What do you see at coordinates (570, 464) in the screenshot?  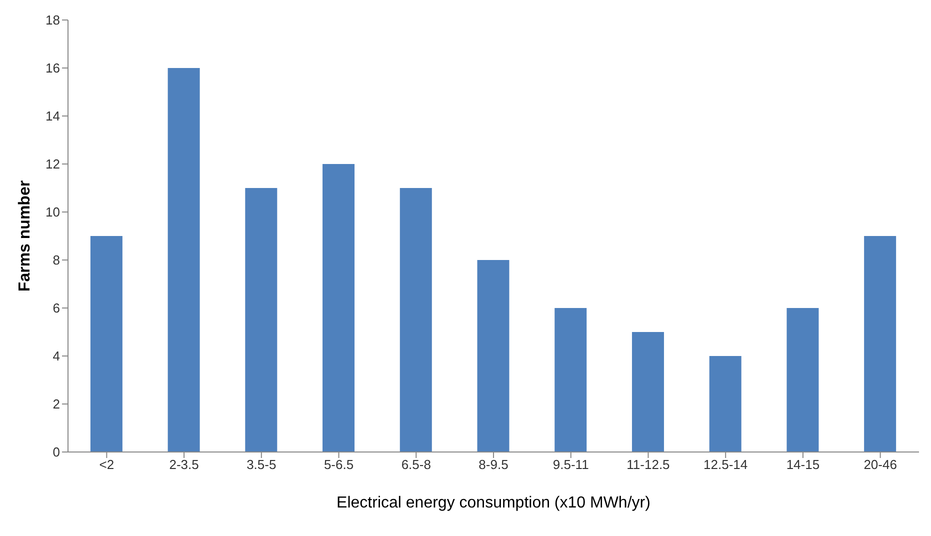 I see `x-tick-label: 9.5-11` at bounding box center [570, 464].